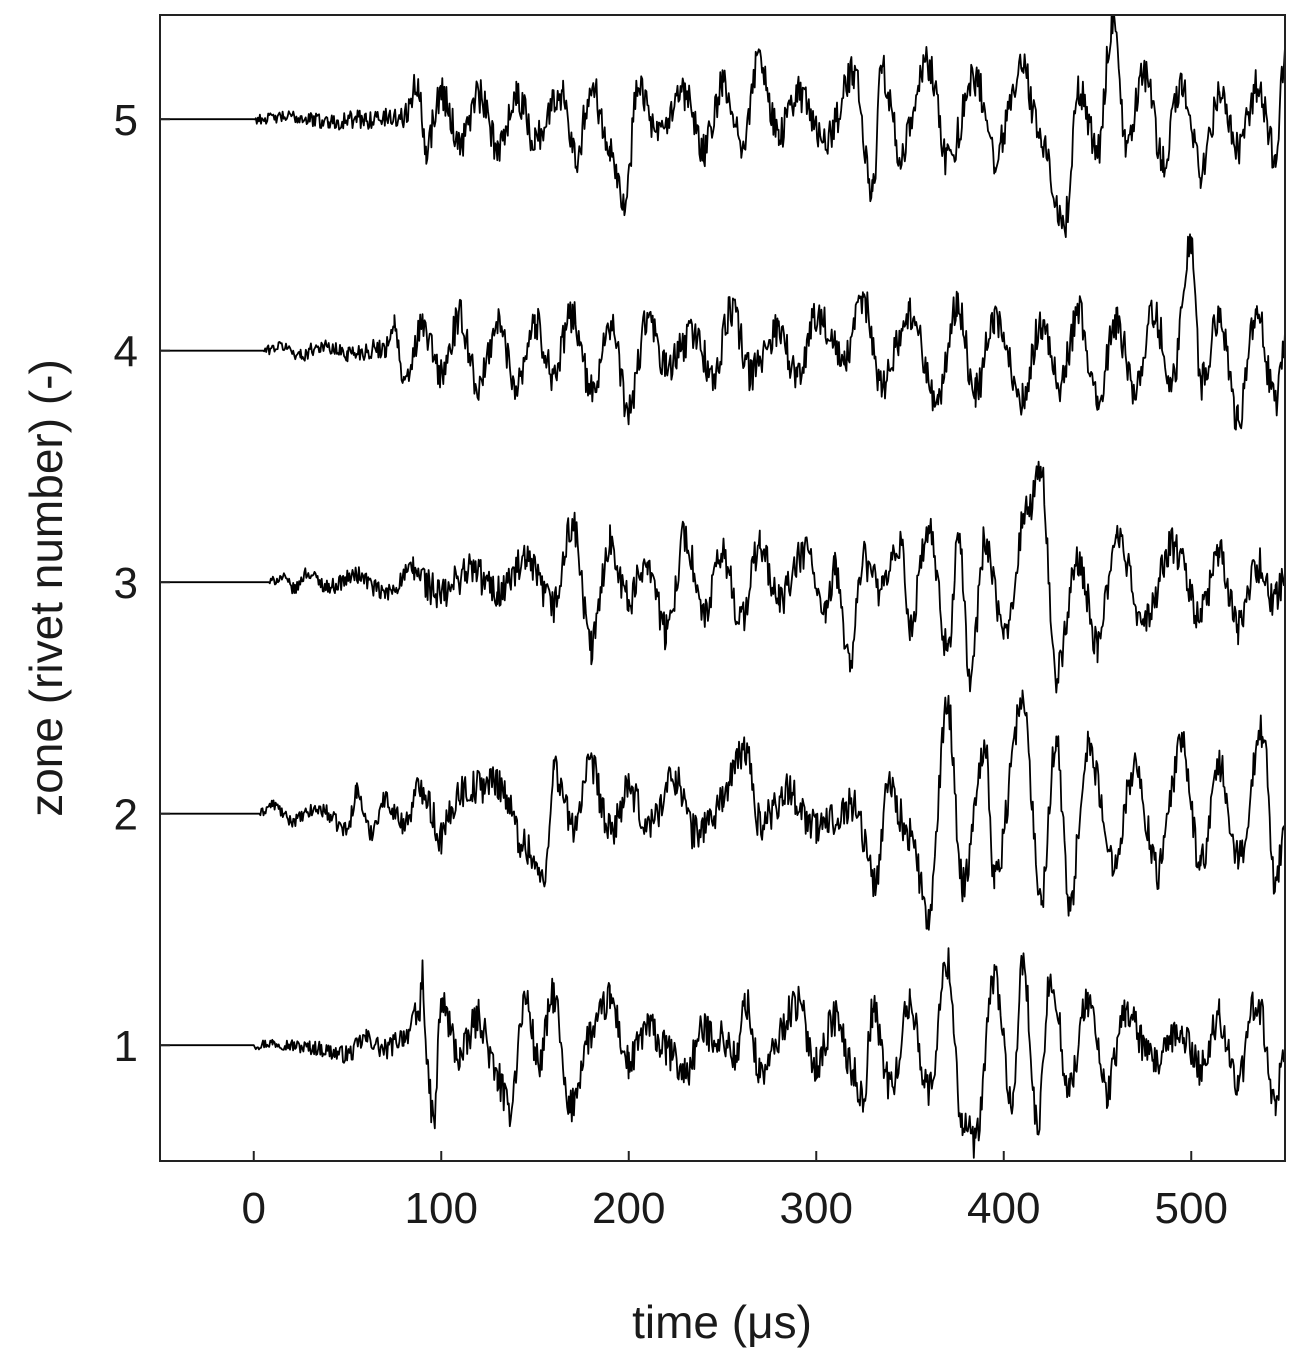 The width and height of the screenshot is (1304, 1370). What do you see at coordinates (142, 583) in the screenshot?
I see `y-axis-ticks: 1 2 3 4 5` at bounding box center [142, 583].